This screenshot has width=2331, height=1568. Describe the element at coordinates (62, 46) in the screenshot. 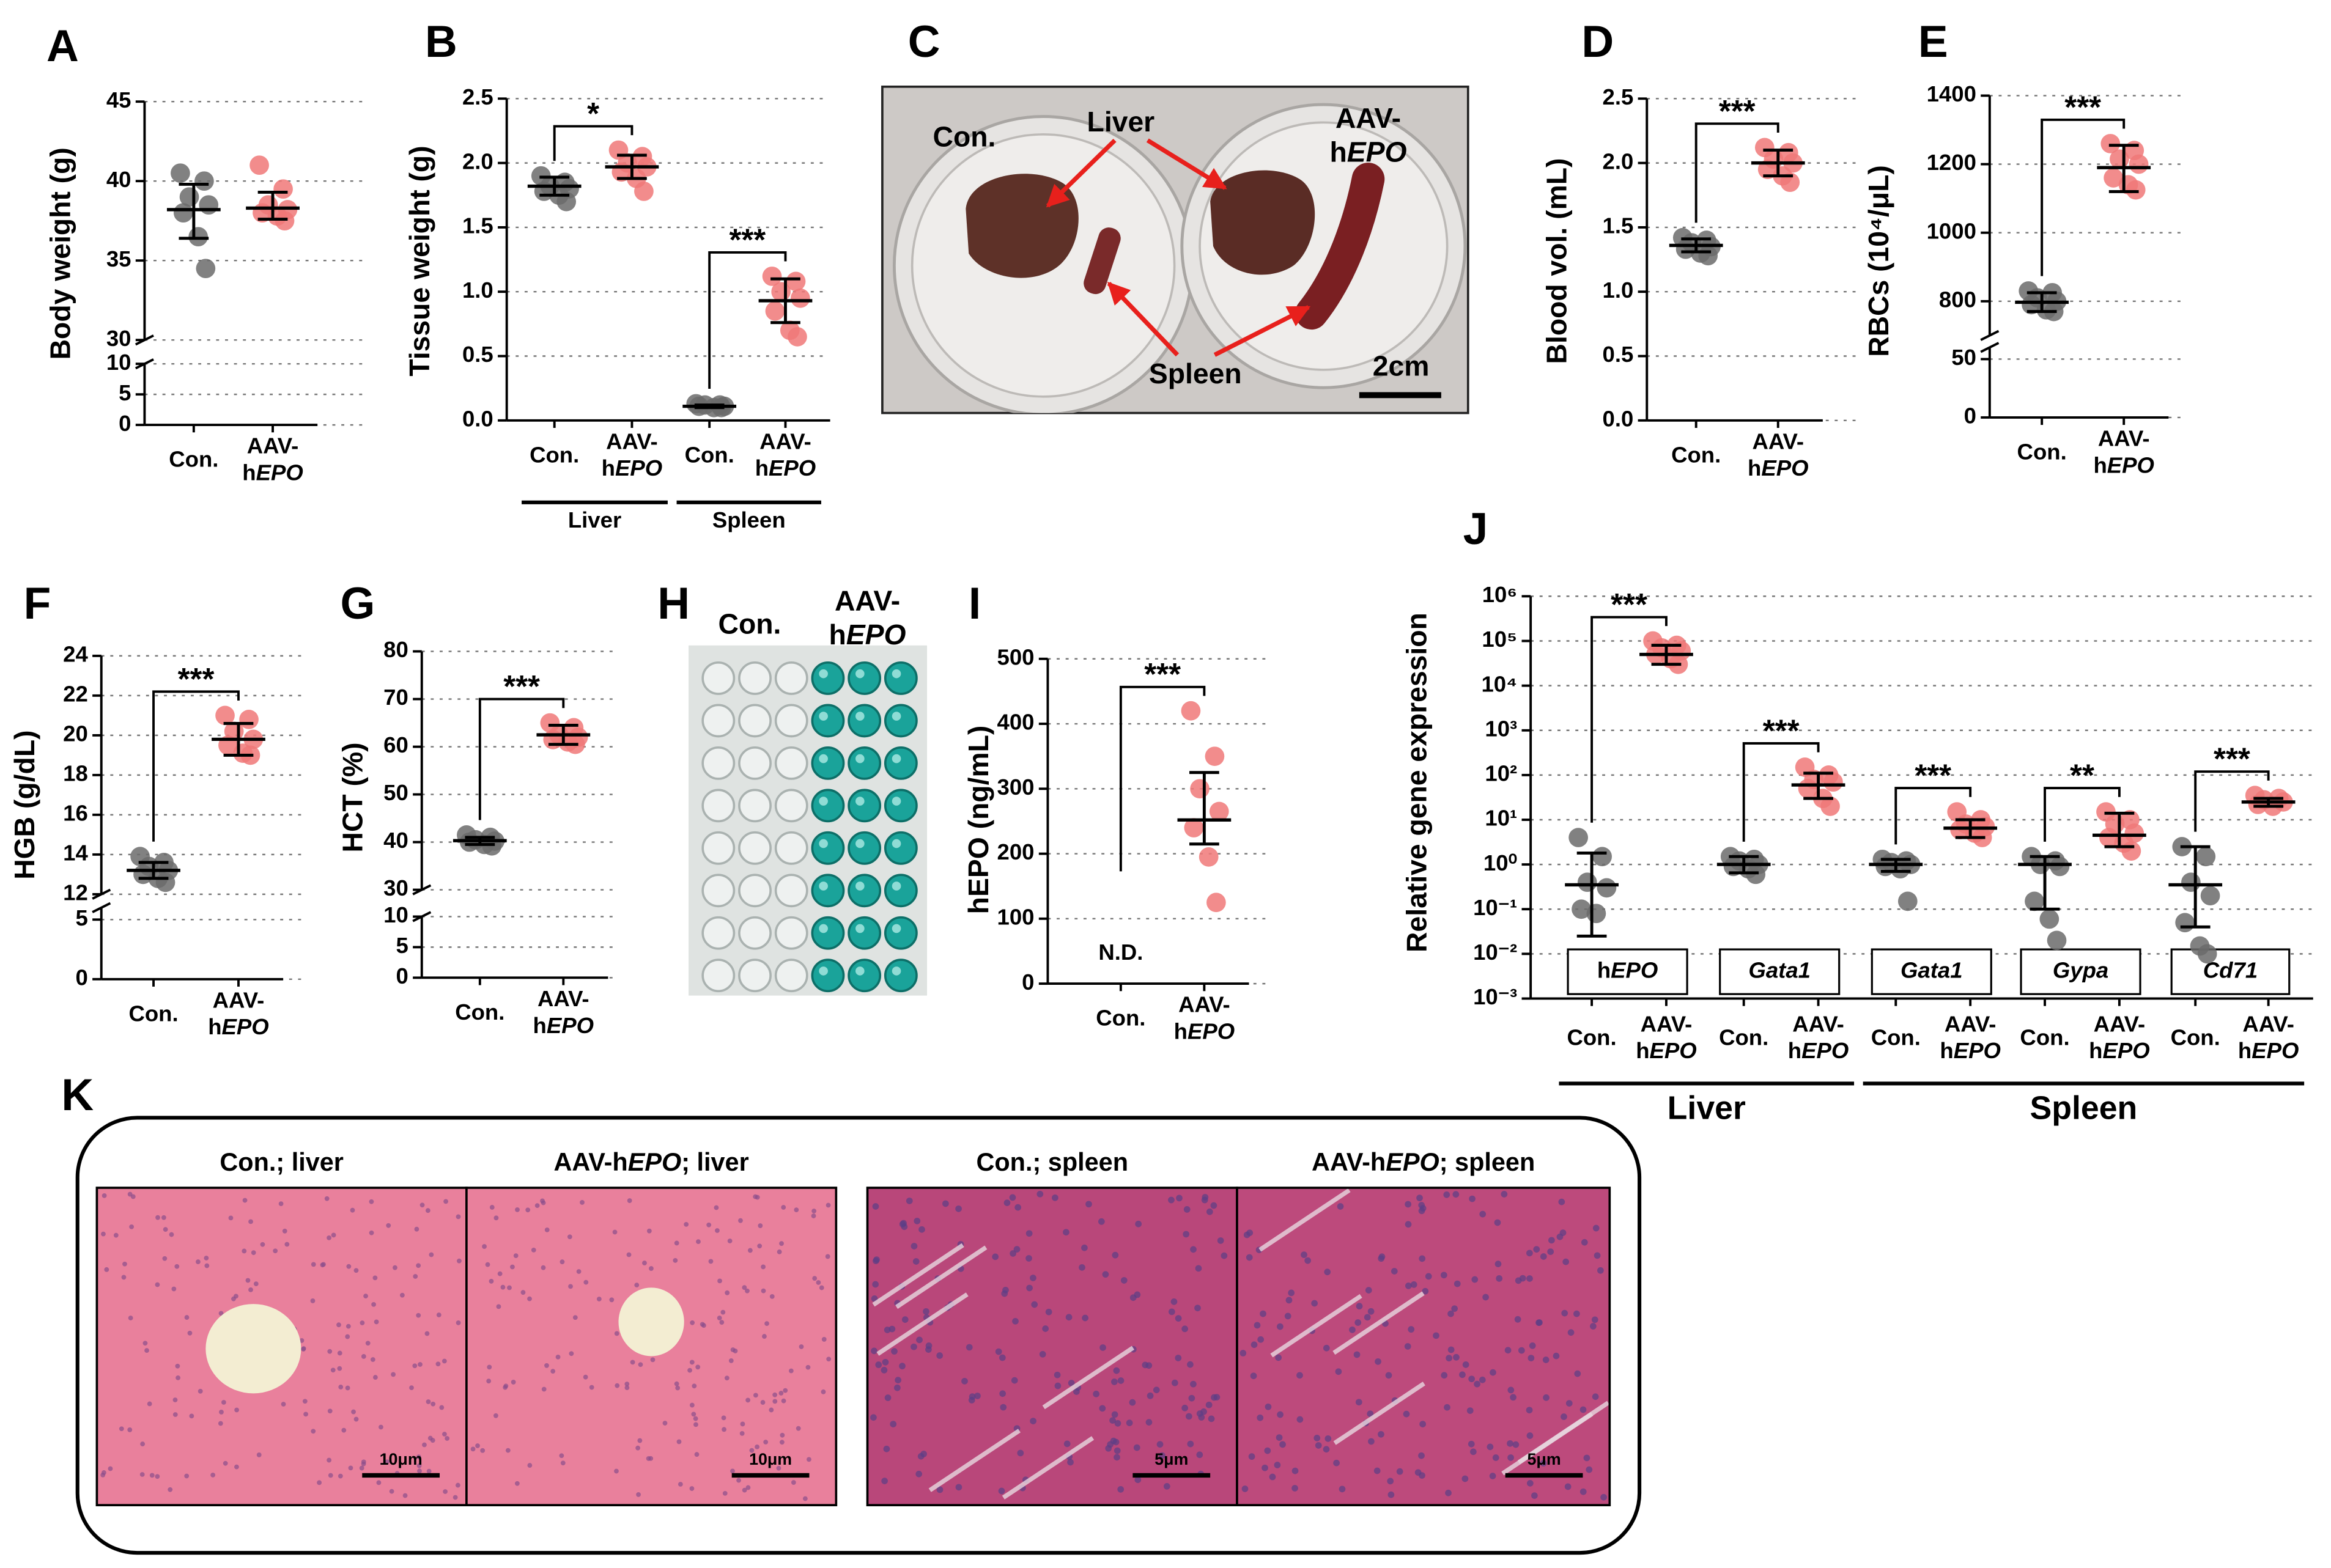

I see `panel-letter: A` at that location.